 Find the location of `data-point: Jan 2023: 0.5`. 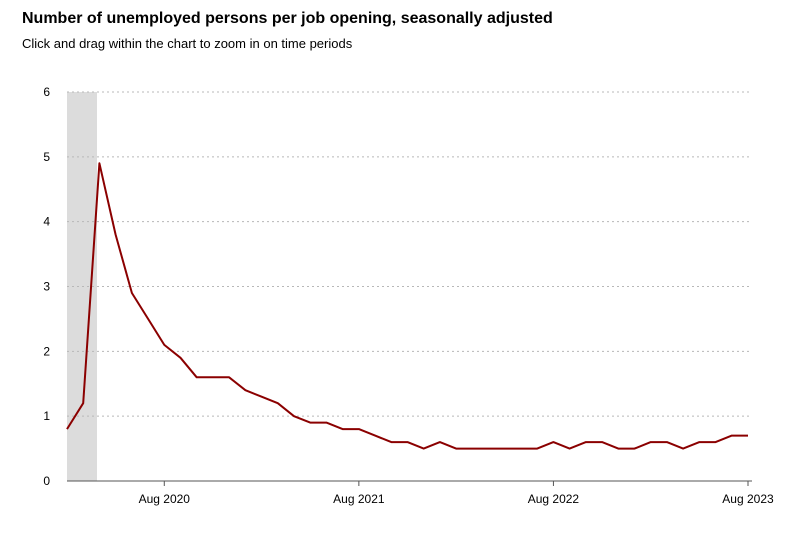

data-point: Jan 2023: 0.5 is located at coordinates (635, 449).